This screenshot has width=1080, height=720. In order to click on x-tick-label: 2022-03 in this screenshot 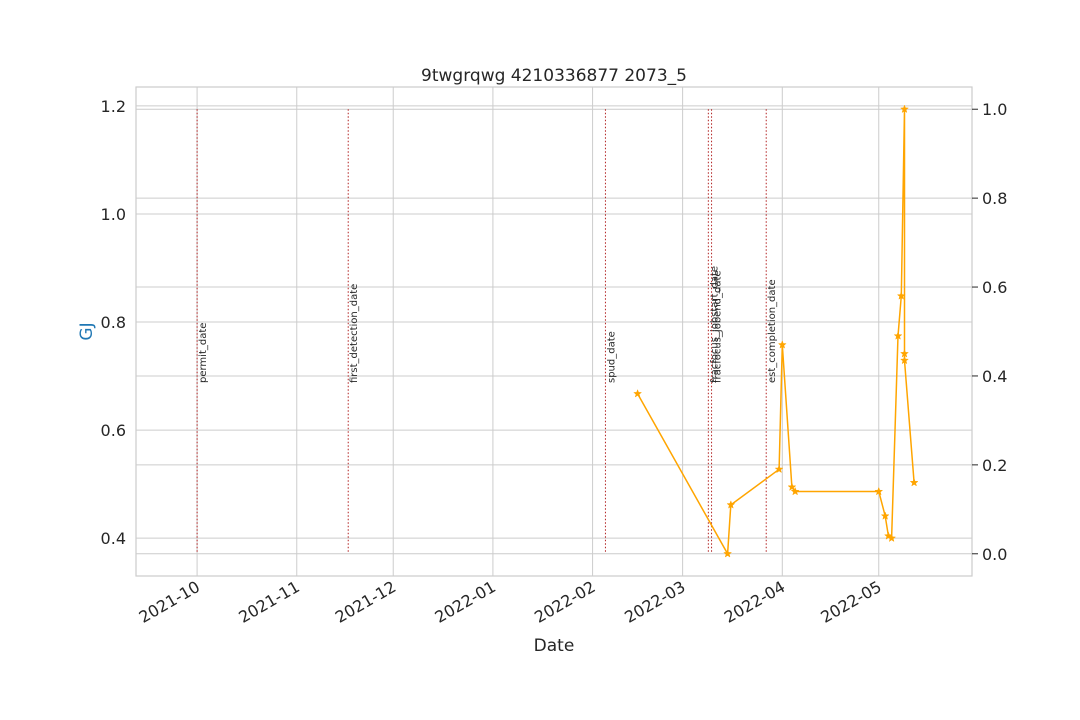, I will do `click(654, 602)`.